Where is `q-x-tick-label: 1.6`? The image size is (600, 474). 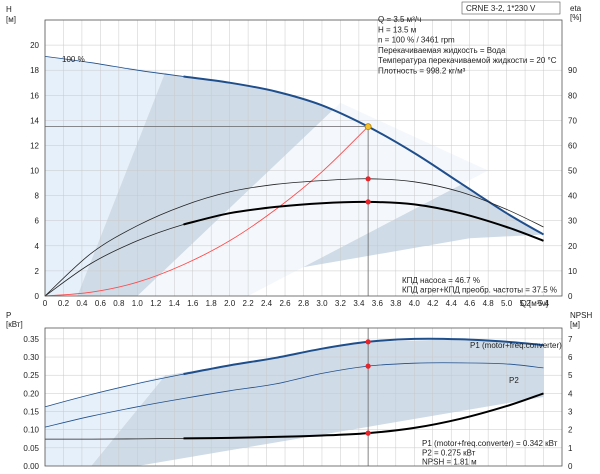 q-x-tick-label: 1.6 is located at coordinates (193, 303).